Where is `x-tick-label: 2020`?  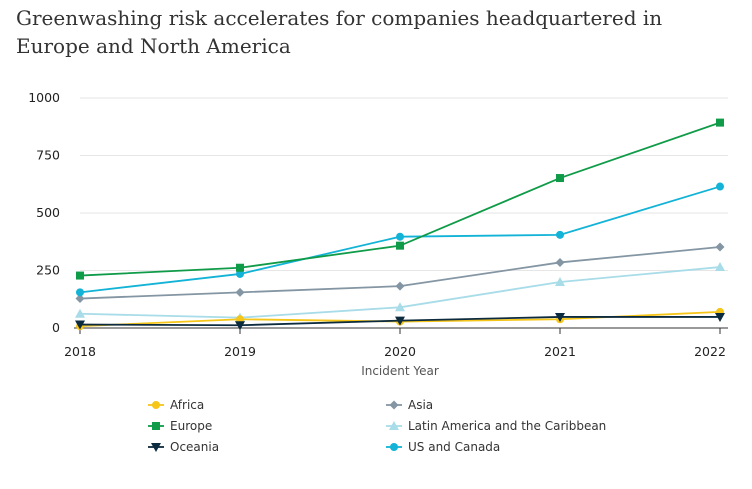
x-tick-label: 2020 is located at coordinates (400, 351).